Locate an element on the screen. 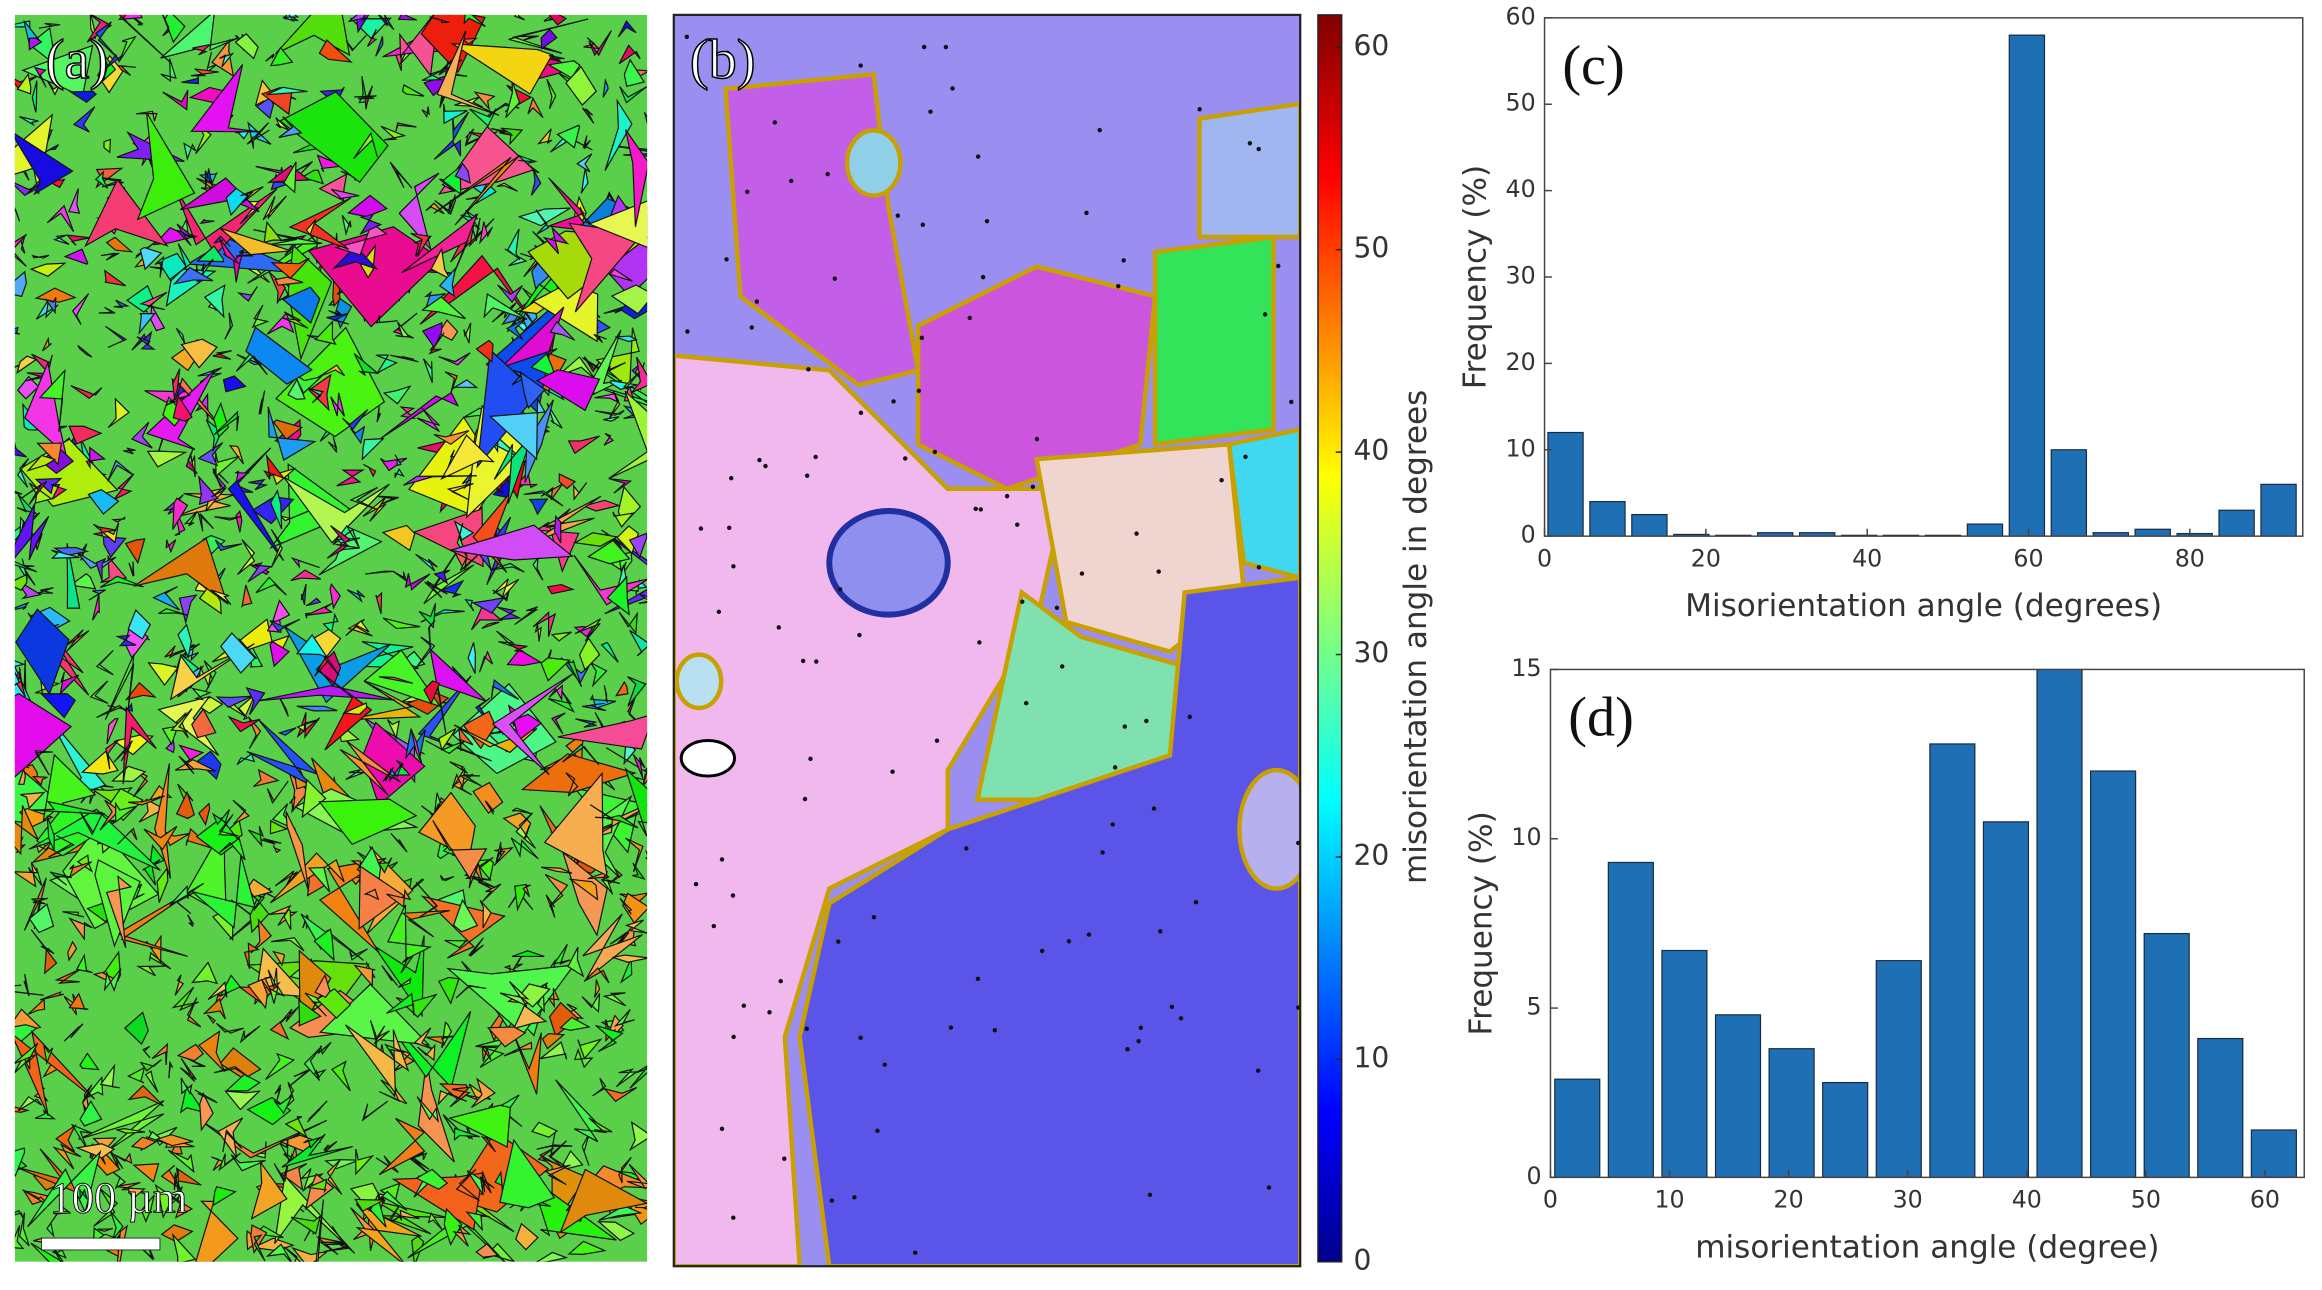 This screenshot has width=2322, height=1290. y-tick-label: 20 is located at coordinates (1521, 362).